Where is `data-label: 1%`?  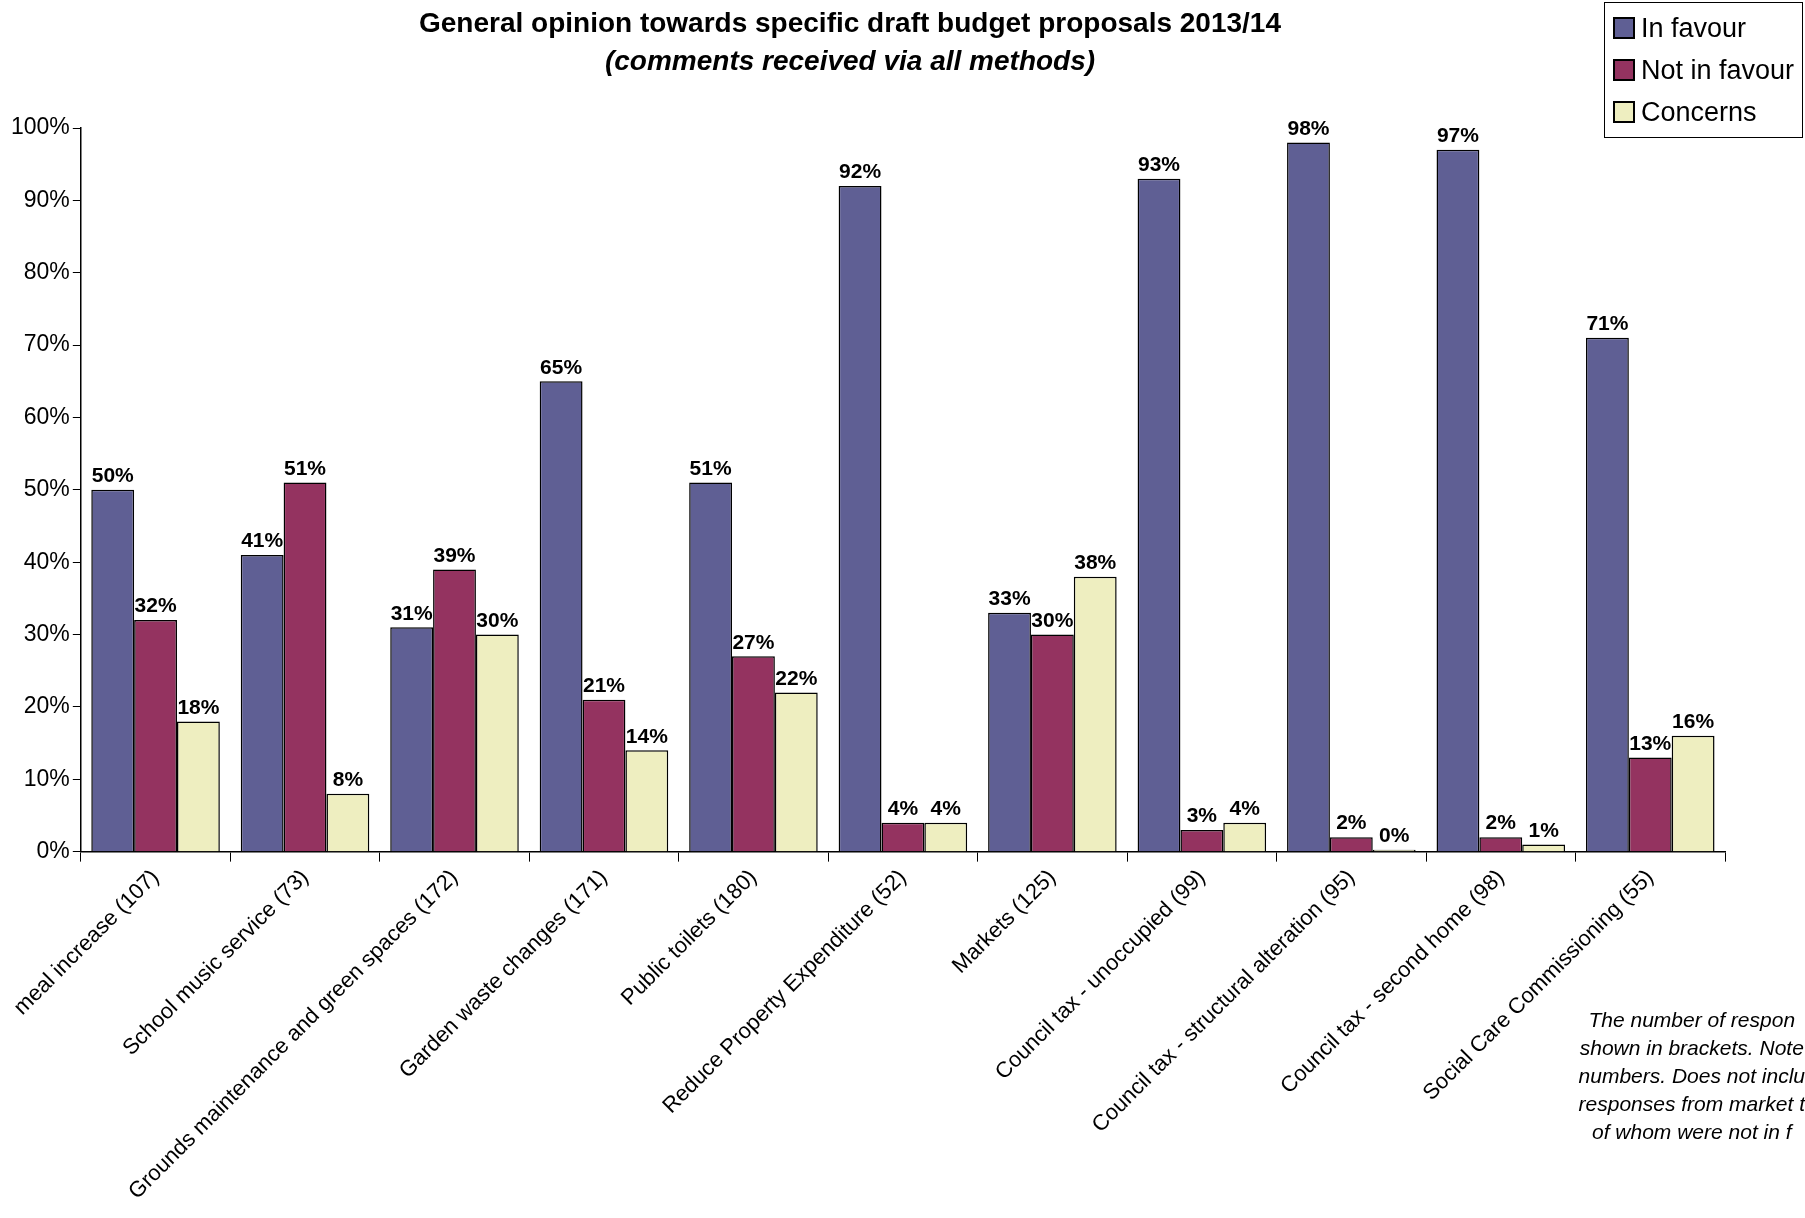 data-label: 1% is located at coordinates (1544, 829).